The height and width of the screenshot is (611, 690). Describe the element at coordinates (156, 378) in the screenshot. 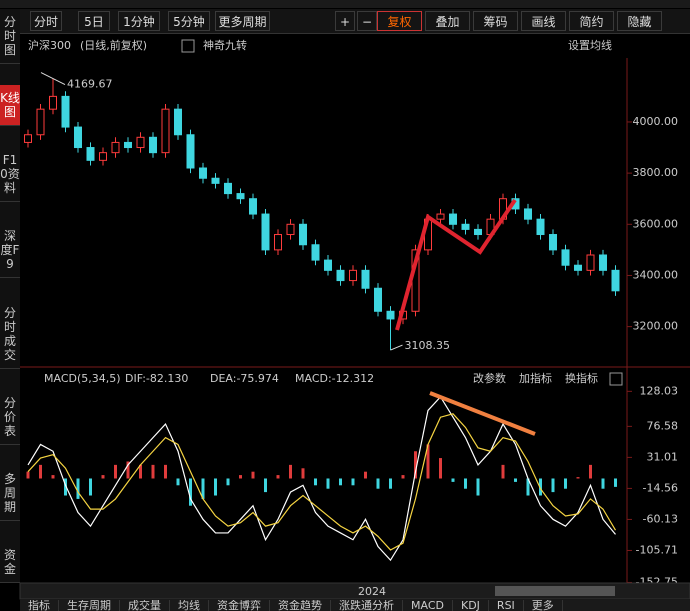

I see `dif-label: DIF:-82.130` at that location.